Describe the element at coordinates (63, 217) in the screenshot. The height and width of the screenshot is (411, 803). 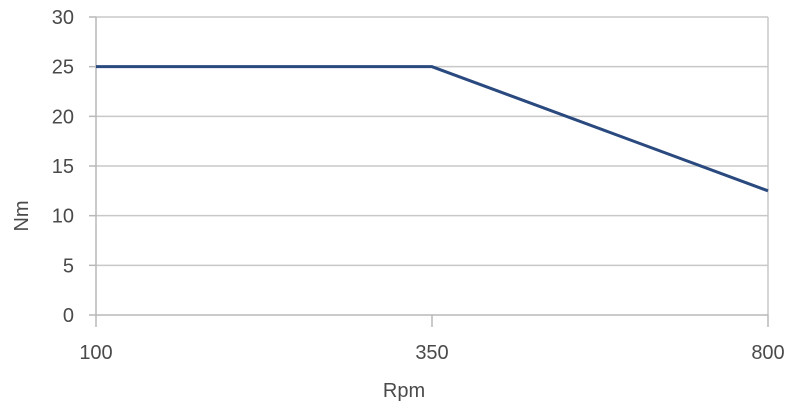
I see `y-tick-label-10: 10` at that location.